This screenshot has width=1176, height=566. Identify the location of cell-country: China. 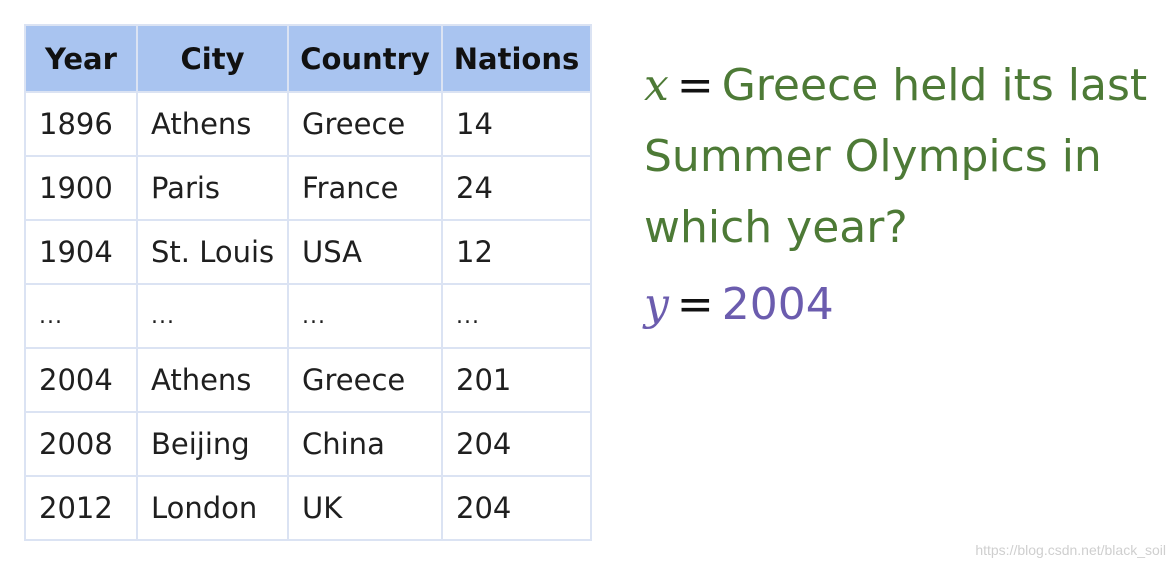
(365, 444).